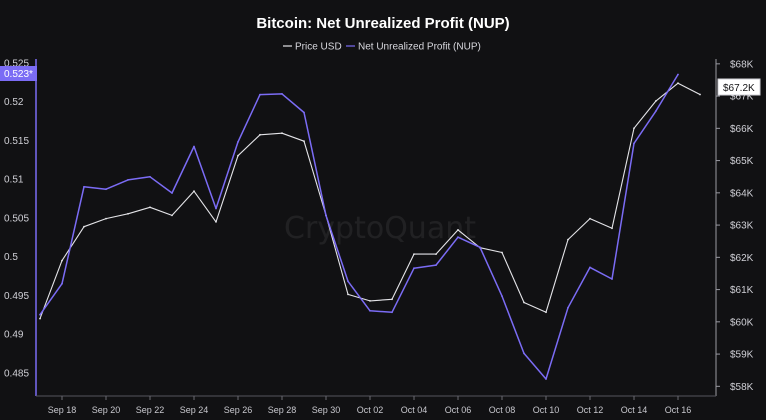 This screenshot has width=766, height=420. What do you see at coordinates (20, 227) in the screenshot?
I see `left-axis: 0.525 0.52 0.515 0.51 0.505 0.5 0.495 0.49 0.485` at bounding box center [20, 227].